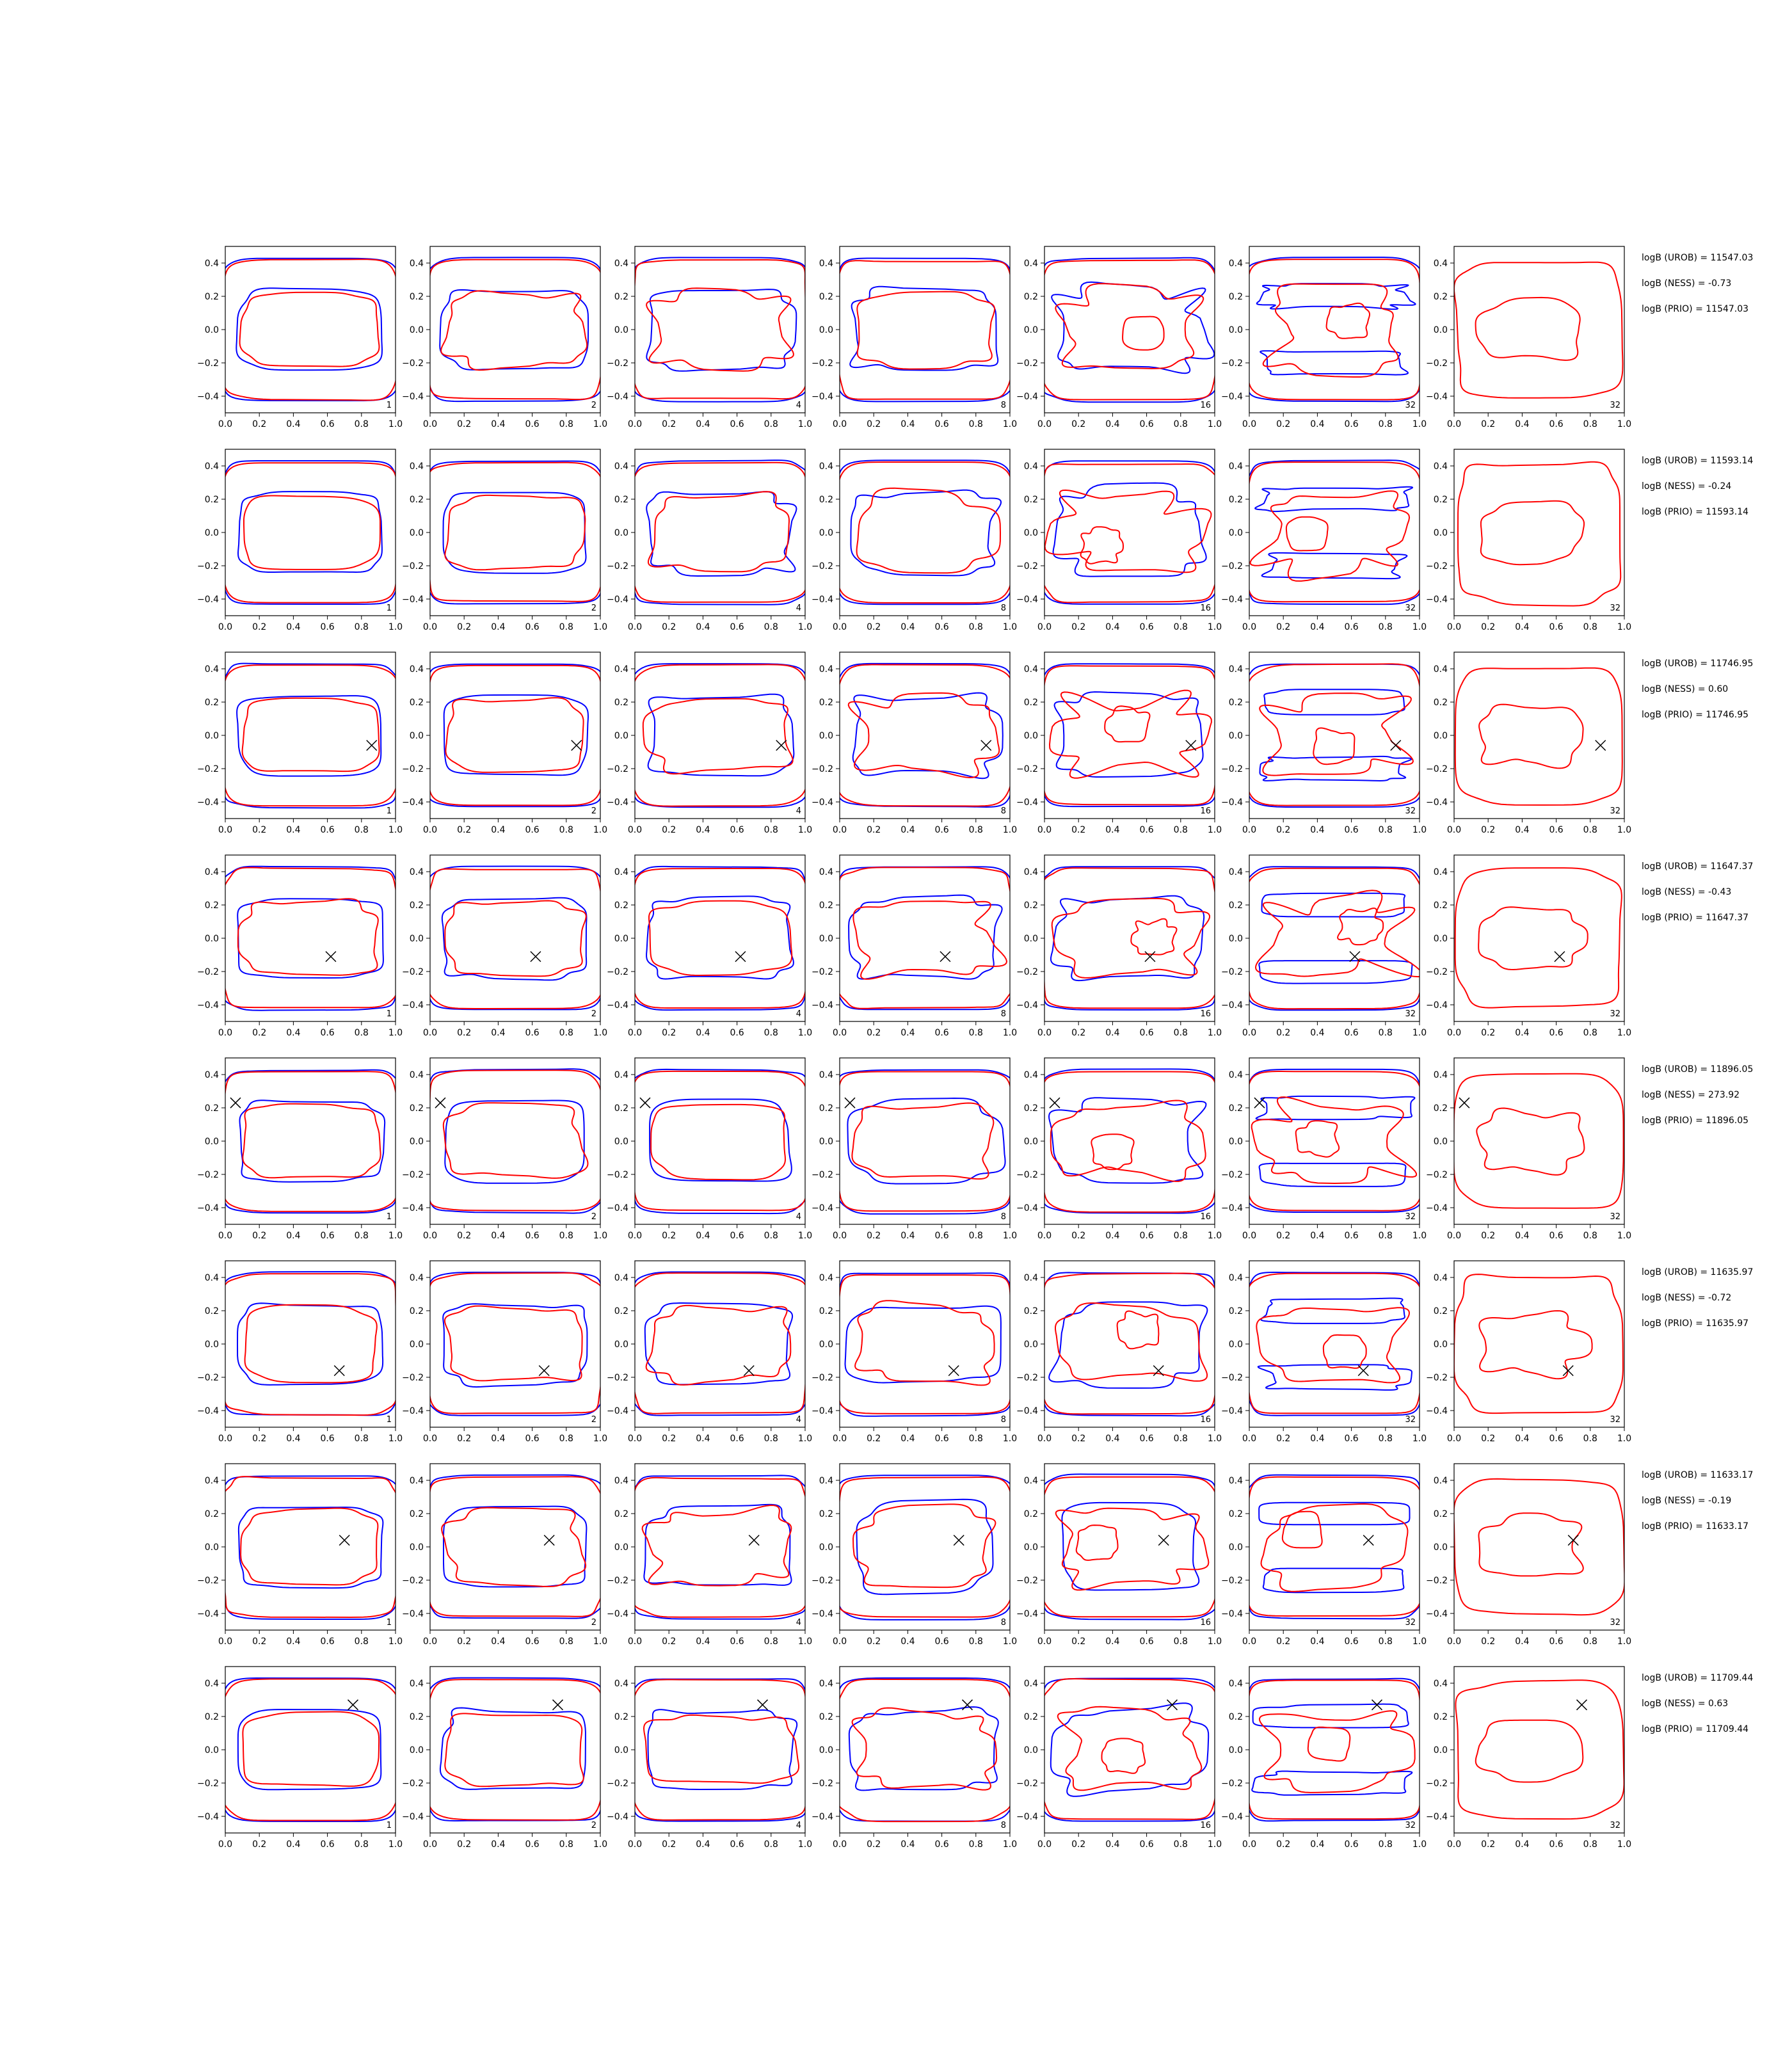 This screenshot has width=1792, height=2048. I want to click on red-contour-blob, so click(1127, 724).